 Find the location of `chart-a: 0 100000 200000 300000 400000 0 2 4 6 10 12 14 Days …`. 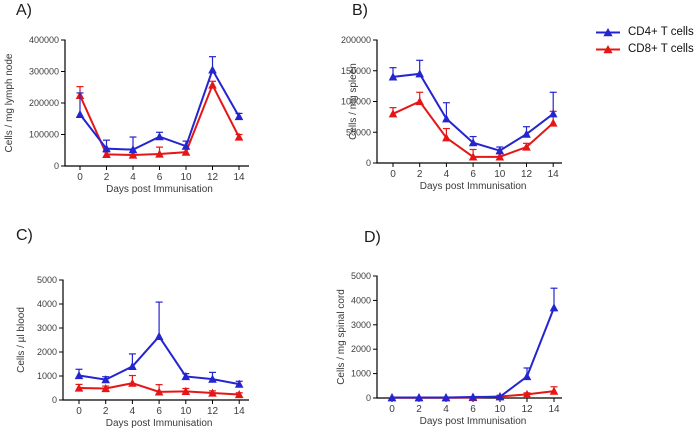

chart-a: 0 100000 200000 300000 400000 0 2 4 6 10 12 14 Days … is located at coordinates (126, 115).